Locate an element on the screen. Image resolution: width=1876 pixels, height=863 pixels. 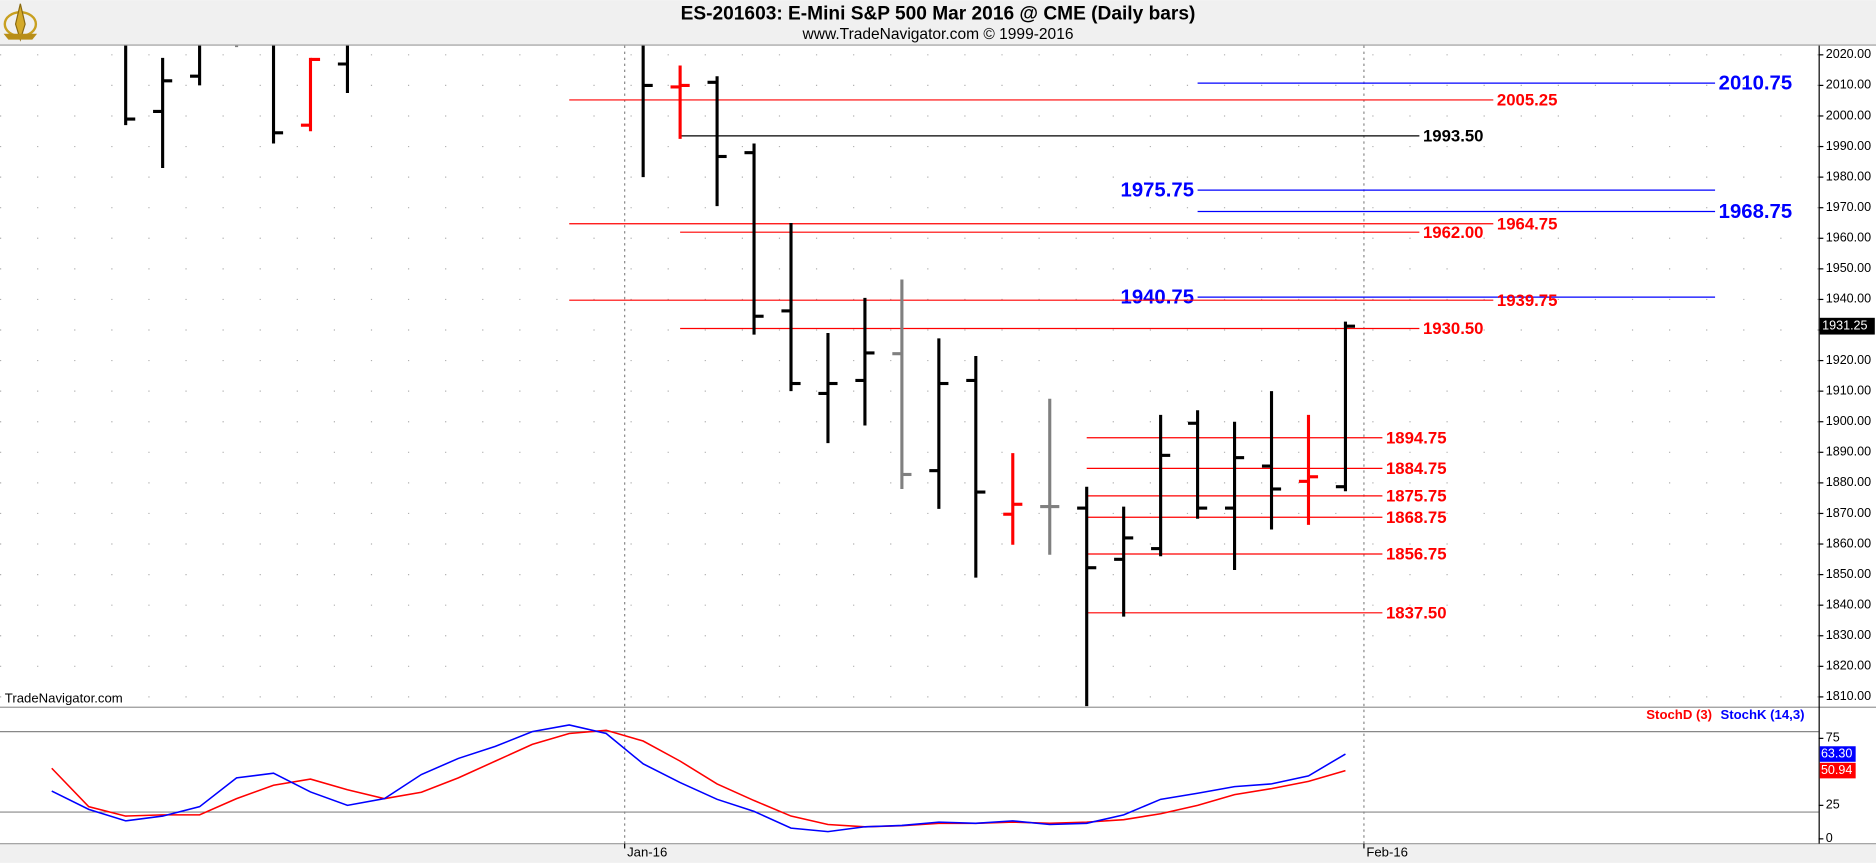
level-label: 1837.50 is located at coordinates (1416, 612).